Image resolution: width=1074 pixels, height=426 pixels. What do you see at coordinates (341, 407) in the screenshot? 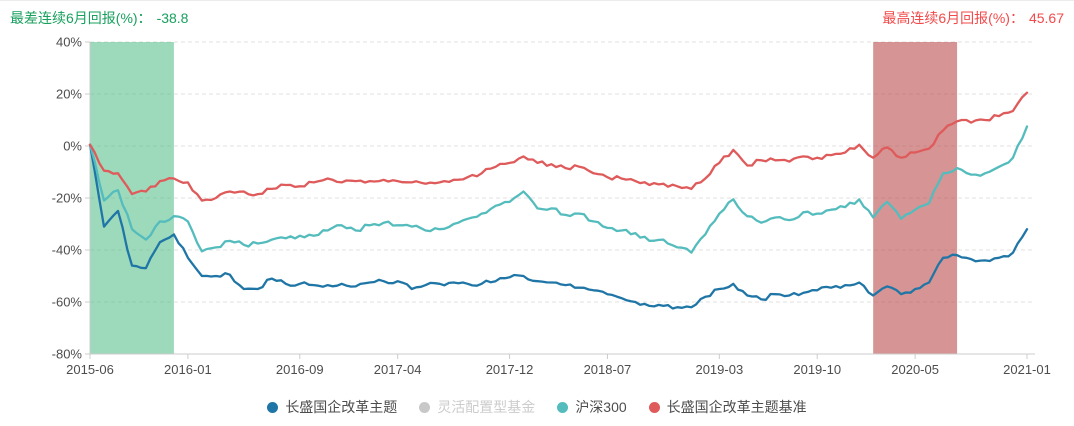
I see `legend-label: 长盛国企改革主题` at bounding box center [341, 407].